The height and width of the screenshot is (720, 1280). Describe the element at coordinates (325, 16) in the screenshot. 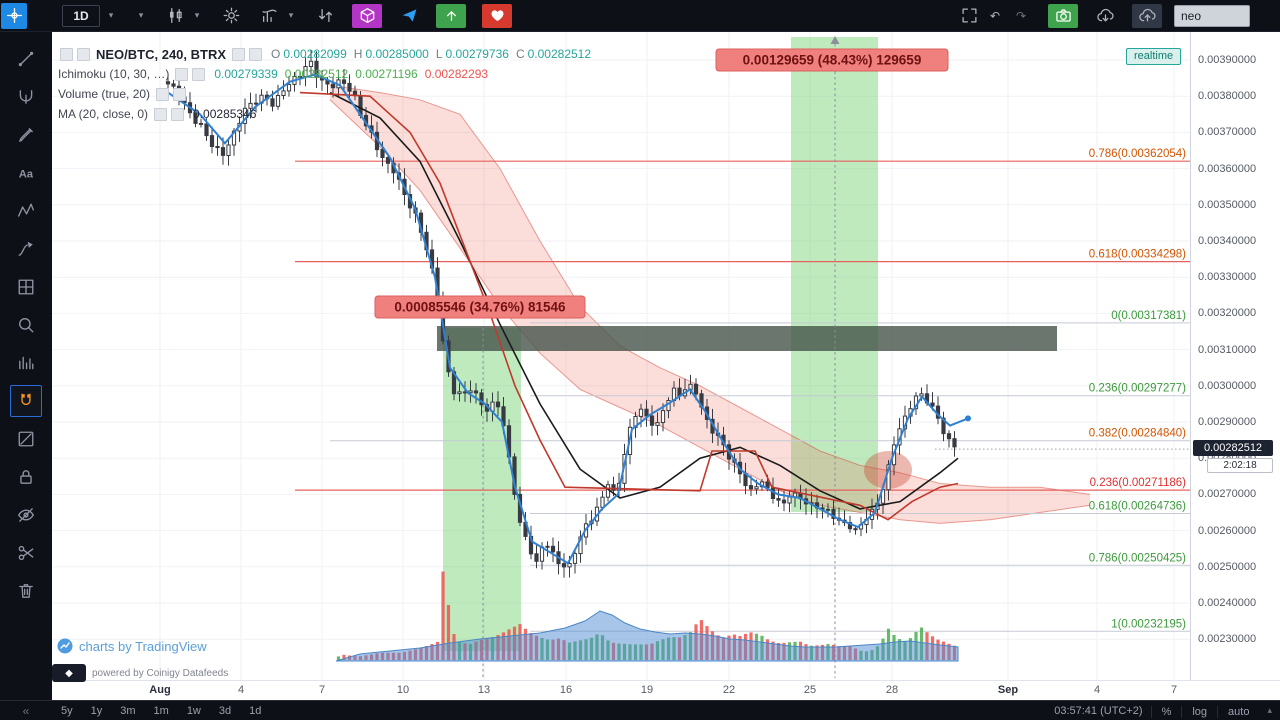

I see `compare-button` at that location.